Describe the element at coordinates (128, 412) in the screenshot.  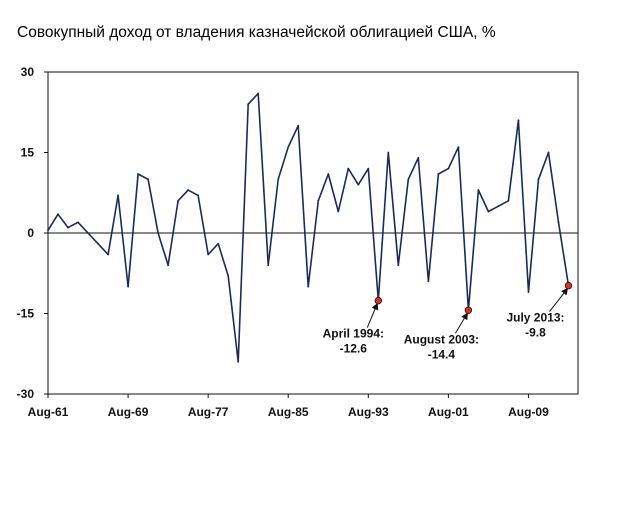
I see `x-tick-label: Aug-69` at that location.